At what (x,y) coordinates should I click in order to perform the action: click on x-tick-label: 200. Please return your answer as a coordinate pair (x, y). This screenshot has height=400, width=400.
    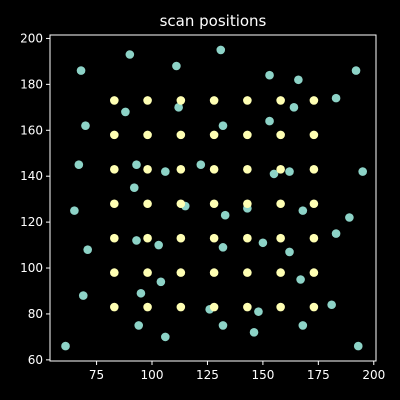
    Looking at the image, I should click on (373, 375).